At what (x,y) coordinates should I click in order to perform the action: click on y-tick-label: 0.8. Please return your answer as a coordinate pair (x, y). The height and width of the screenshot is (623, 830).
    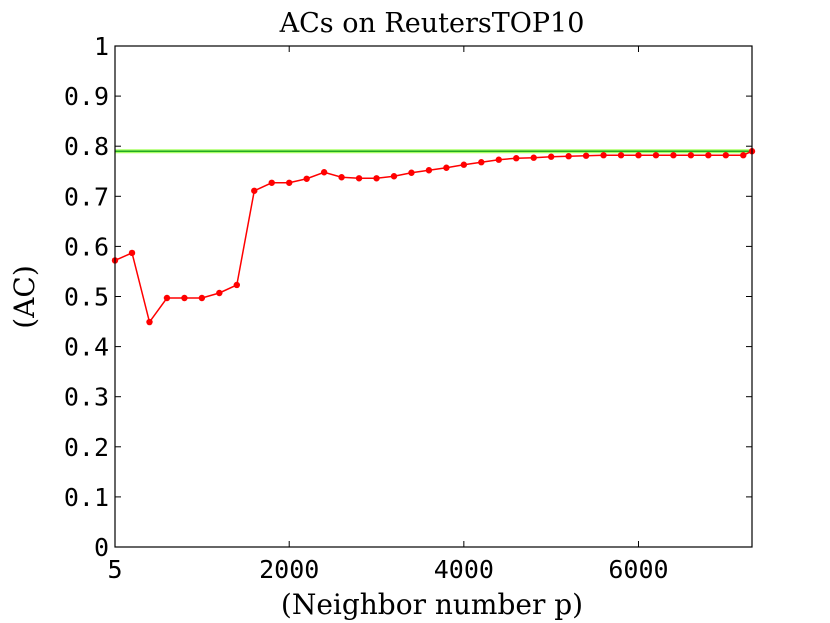
    Looking at the image, I should click on (86, 146).